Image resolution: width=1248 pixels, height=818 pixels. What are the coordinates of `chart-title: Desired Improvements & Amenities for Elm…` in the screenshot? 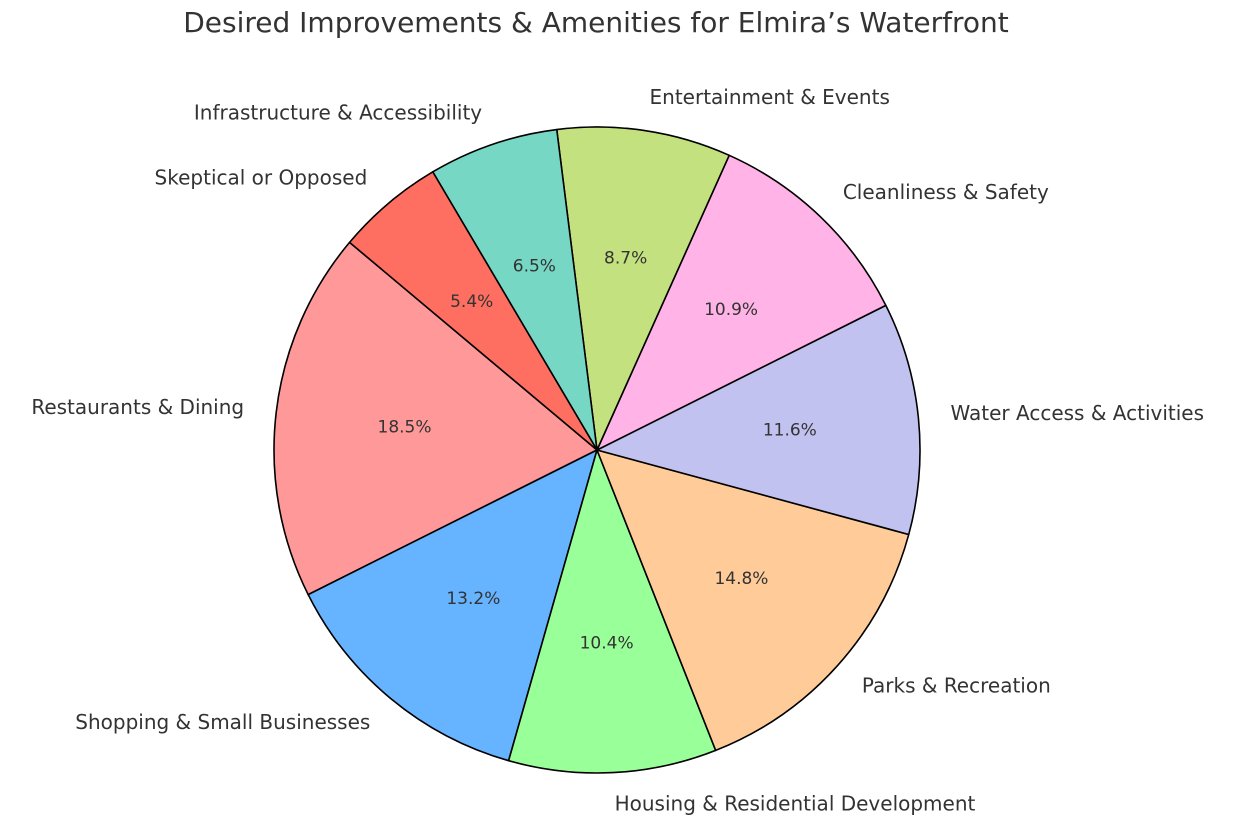 It's located at (596, 22).